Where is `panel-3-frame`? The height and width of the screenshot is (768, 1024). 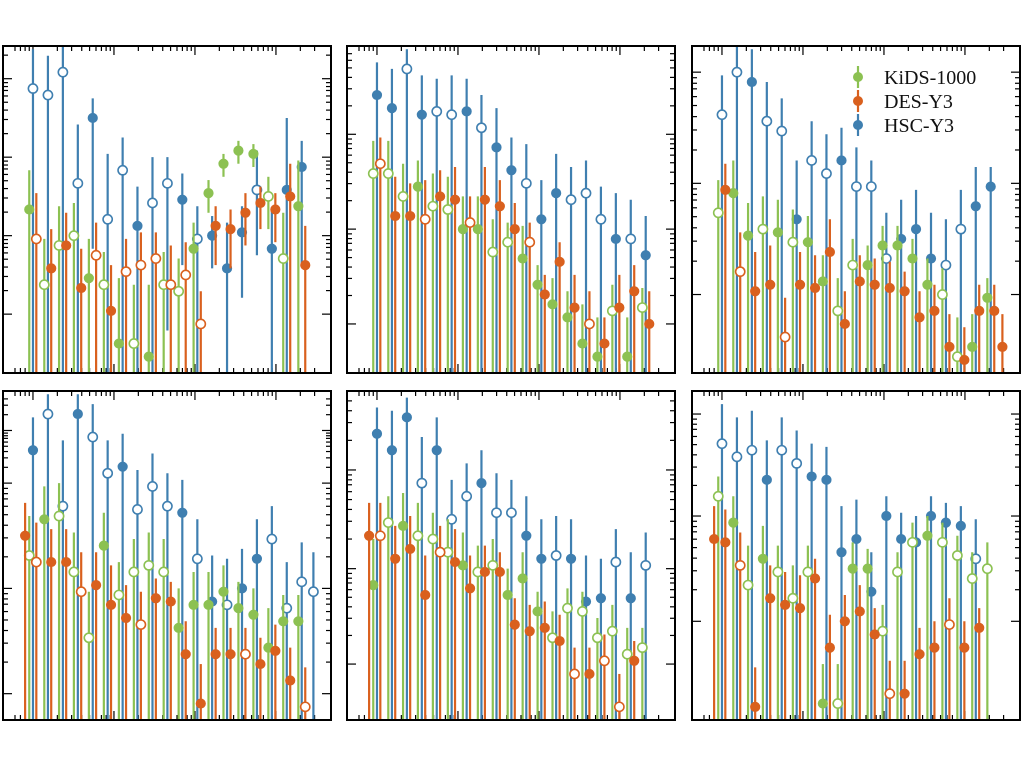
panel-3-frame is located at coordinates (856, 209).